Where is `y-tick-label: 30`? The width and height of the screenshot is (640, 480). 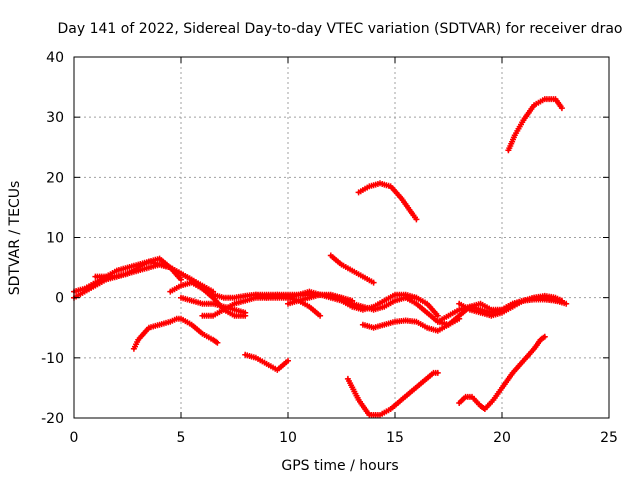 y-tick-label: 30 is located at coordinates (55, 118).